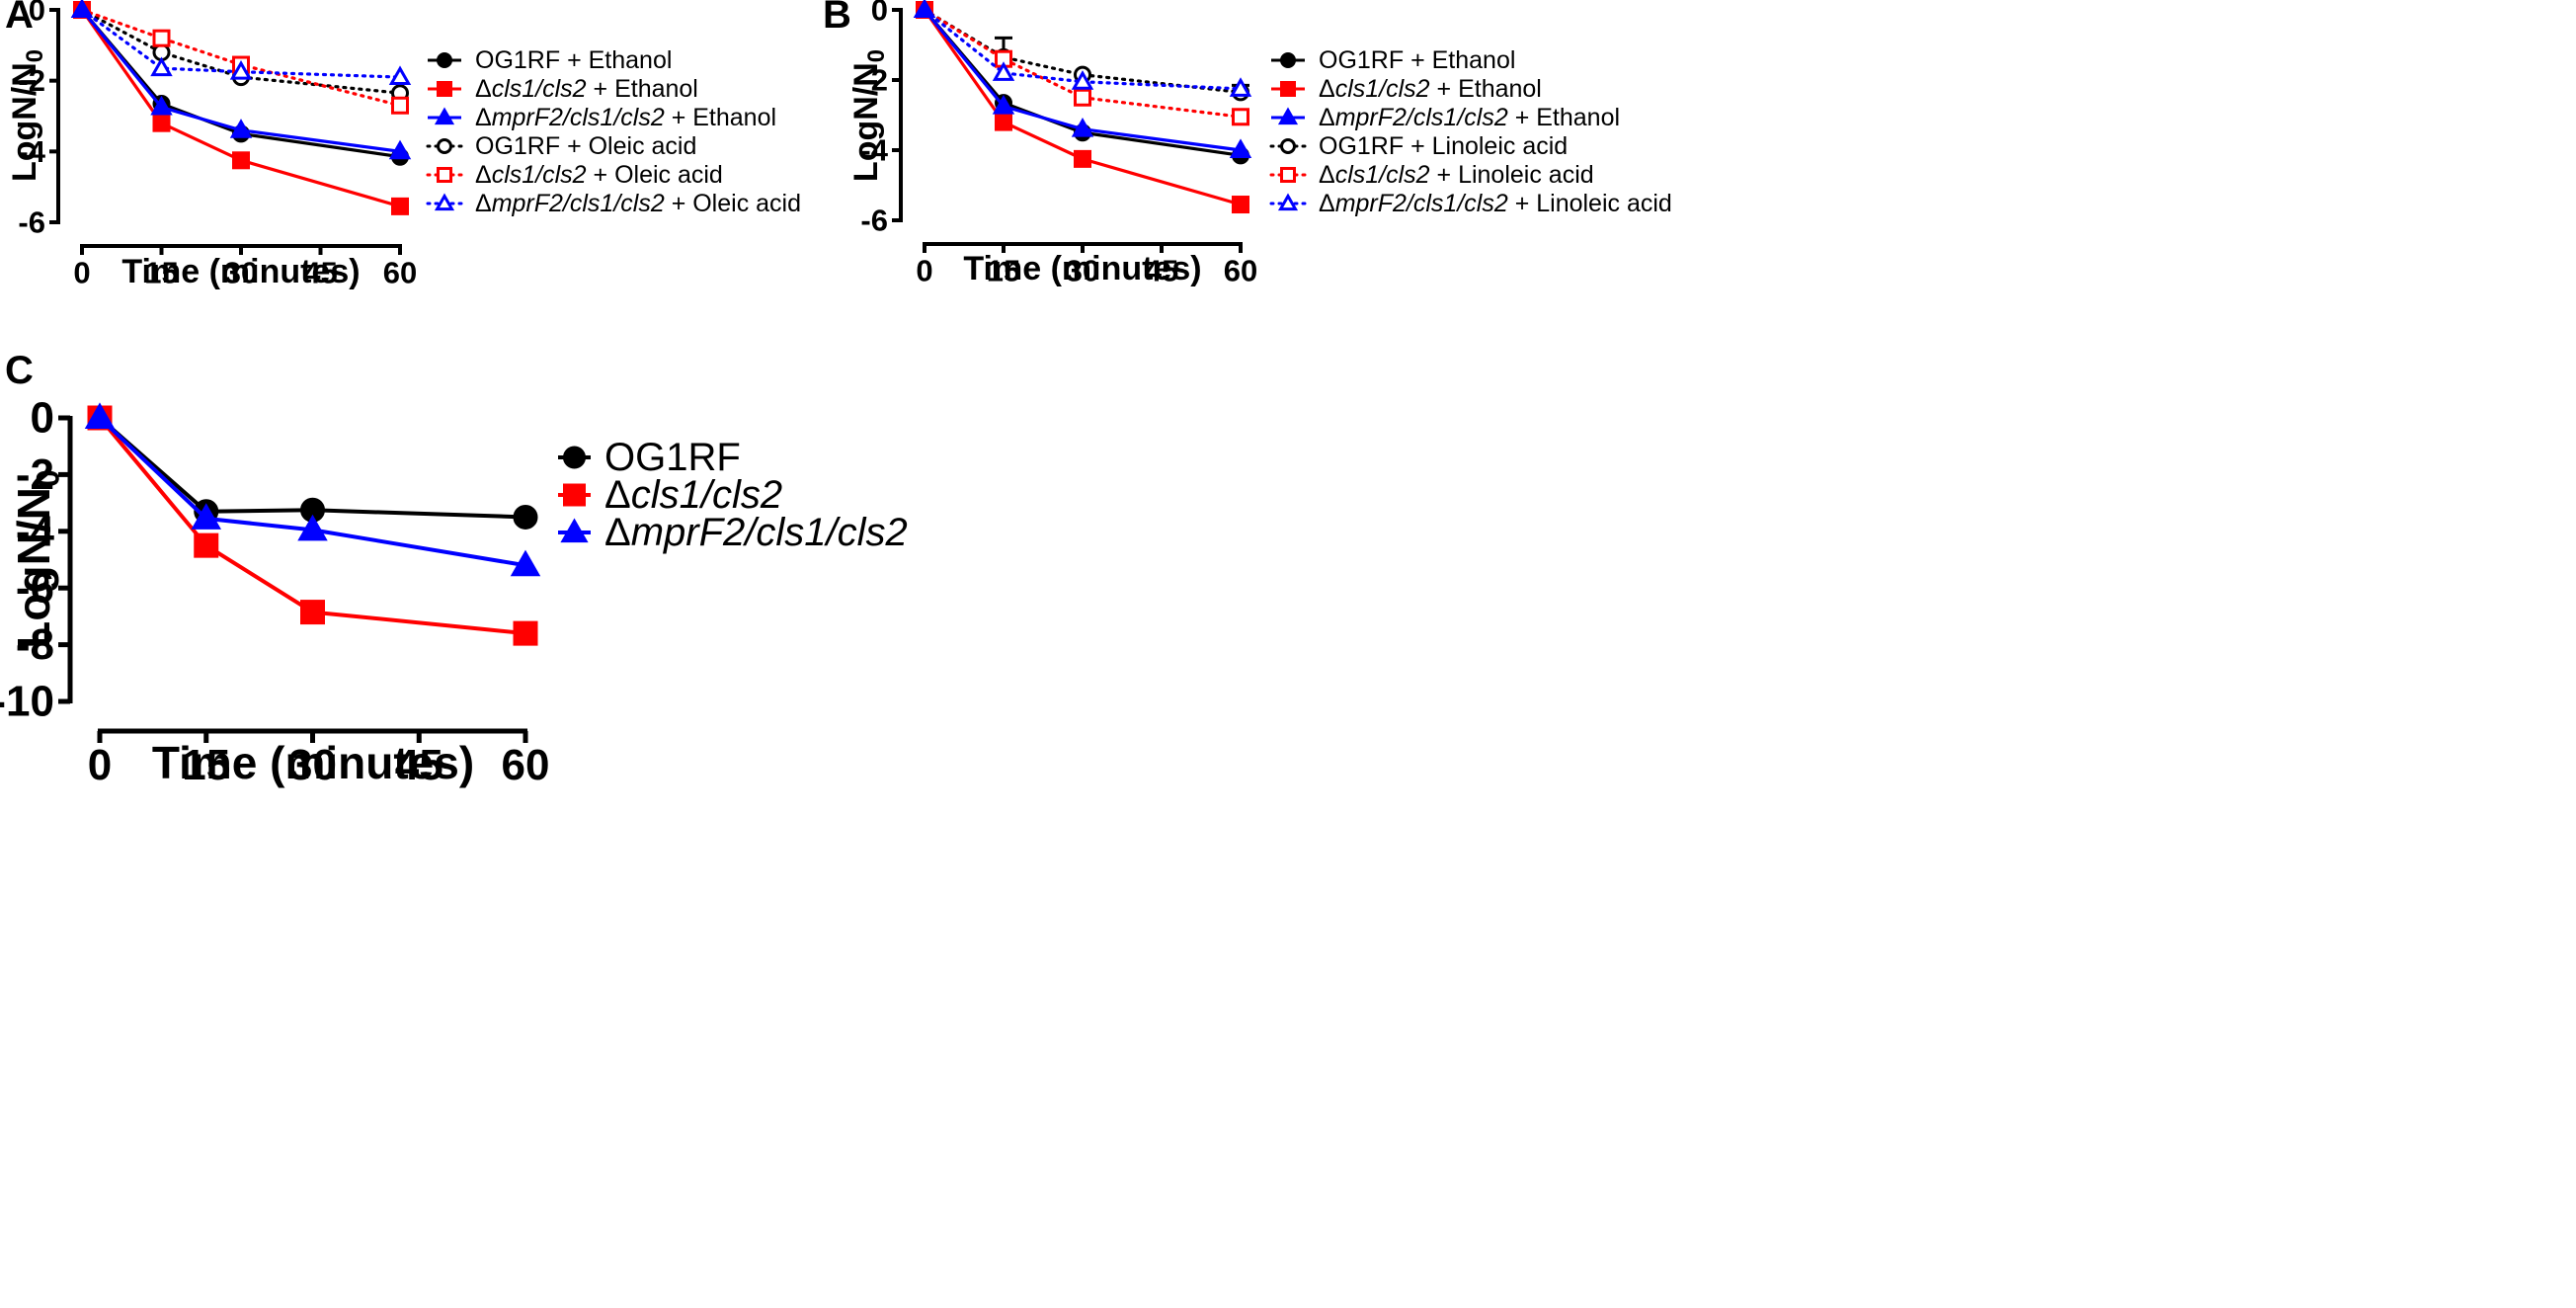  I want to click on legend-entry: Δcls1/cls2 + Oleic acid, so click(599, 175).